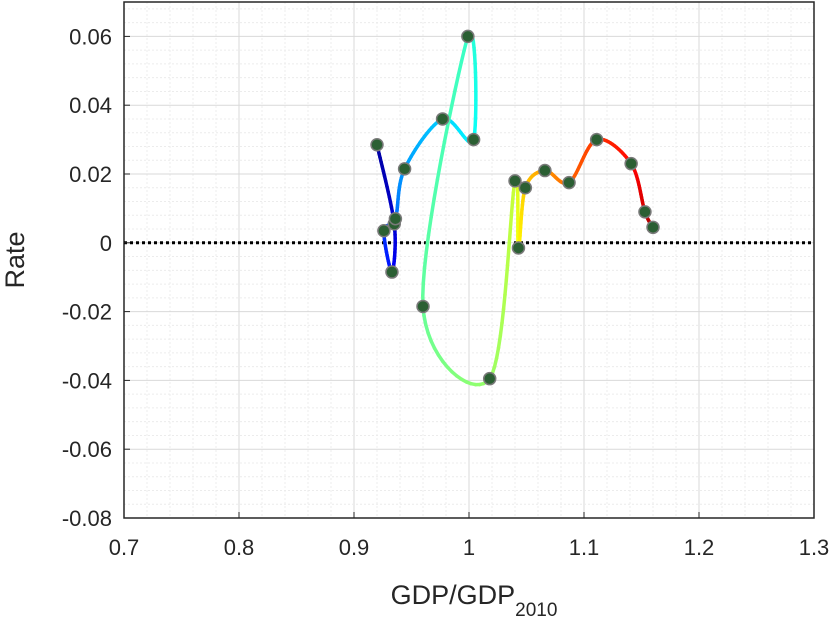 The width and height of the screenshot is (835, 624). Describe the element at coordinates (354, 547) in the screenshot. I see `x-tick-label: 0.9` at that location.